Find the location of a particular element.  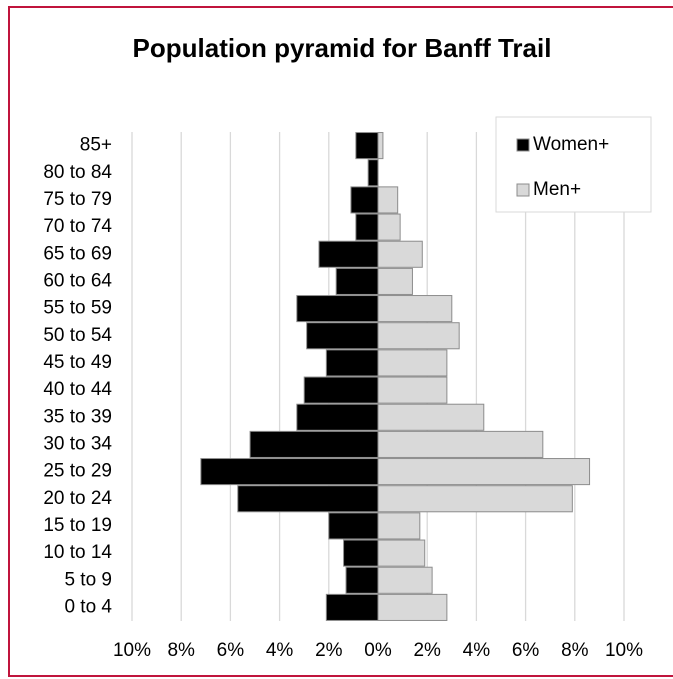

y-tick-label: 55 to 59 is located at coordinates (77, 308).